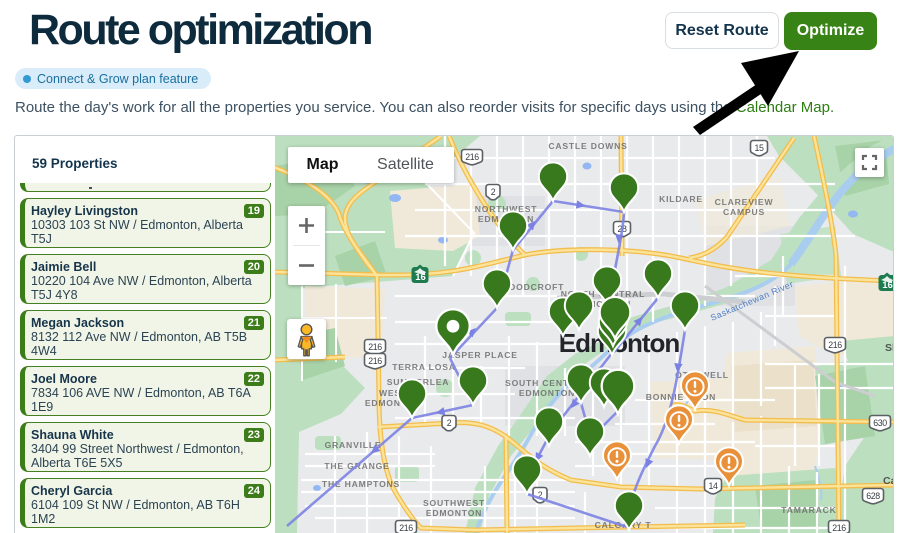  I want to click on svg-text: 630, so click(880, 423).